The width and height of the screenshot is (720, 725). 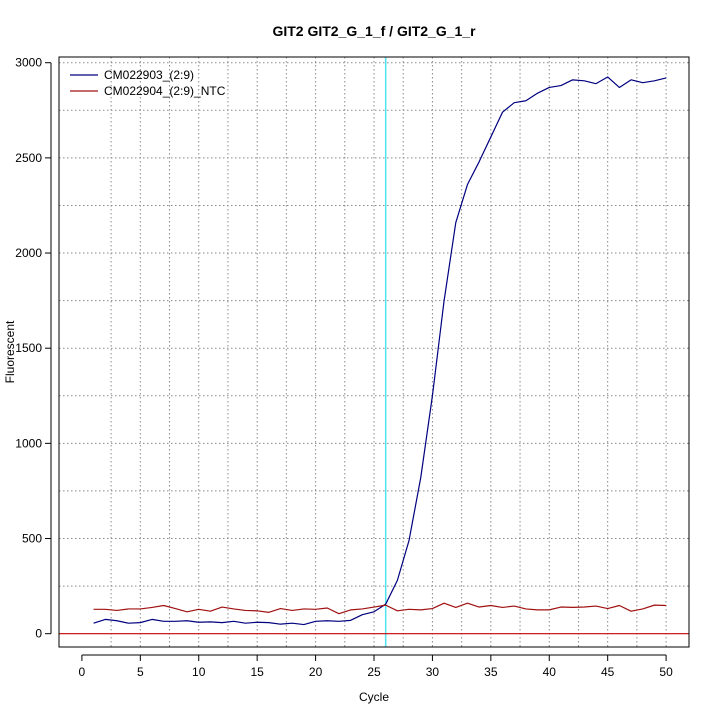 I want to click on x-tick-label: 30, so click(x=433, y=672).